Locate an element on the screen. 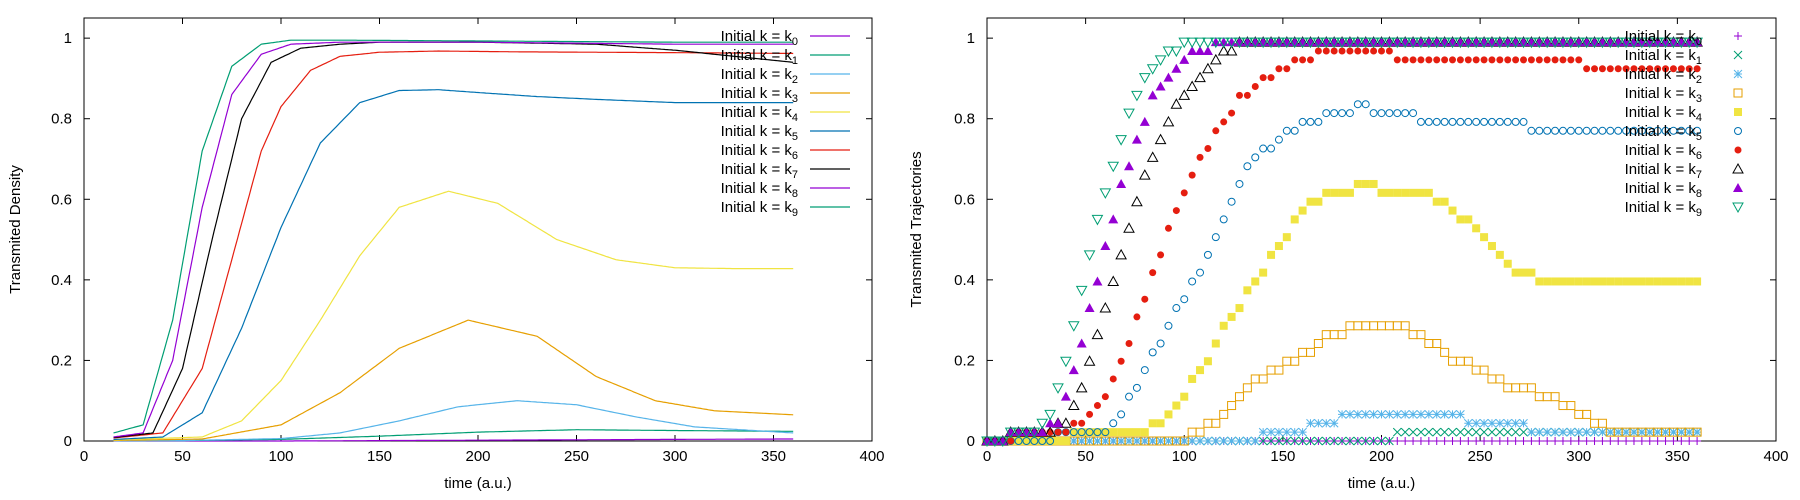  legend-label: Initial k = k0 is located at coordinates (1663, 38).